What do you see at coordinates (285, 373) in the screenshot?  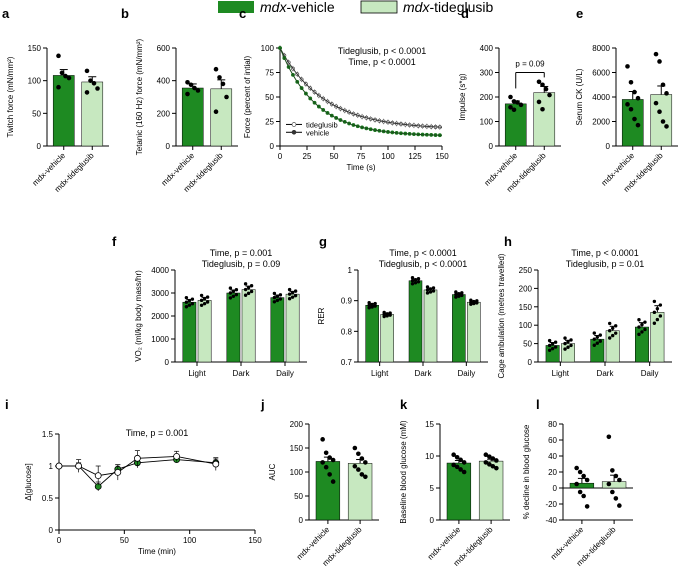 I see `x-tick-label: Daily` at bounding box center [285, 373].